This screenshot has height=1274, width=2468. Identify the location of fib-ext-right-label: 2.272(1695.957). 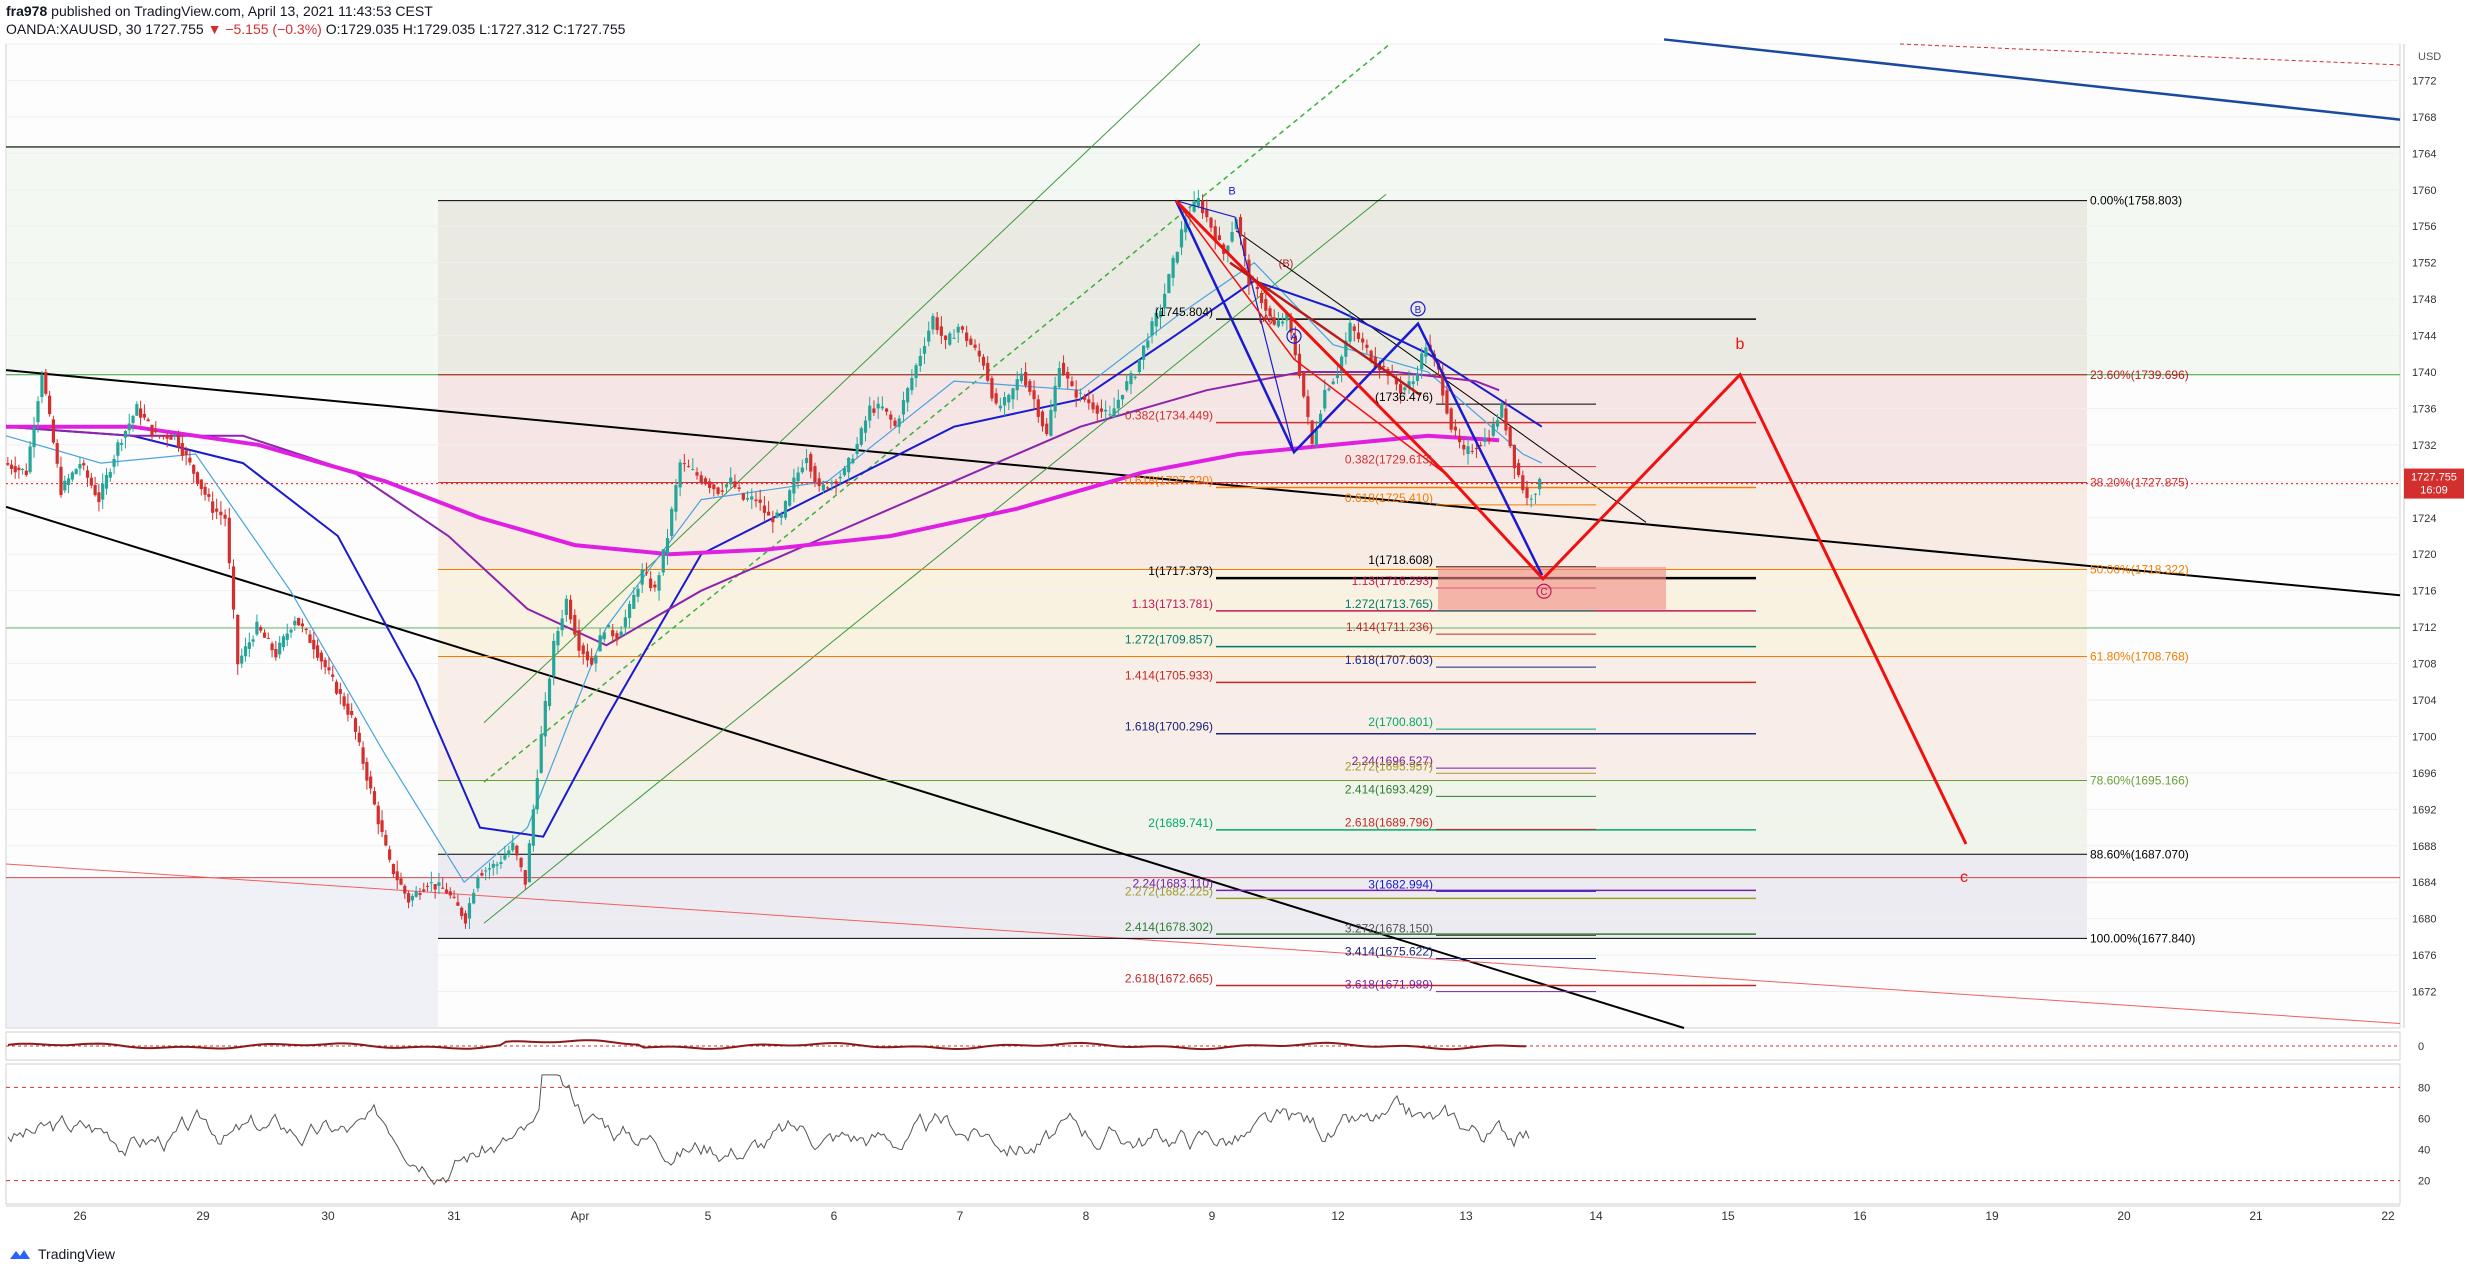
(1389, 766).